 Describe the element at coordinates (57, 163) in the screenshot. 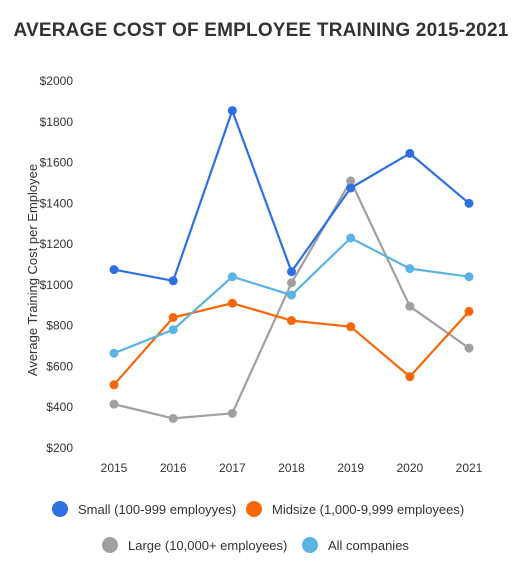

I see `y-tick-label: $1600` at that location.